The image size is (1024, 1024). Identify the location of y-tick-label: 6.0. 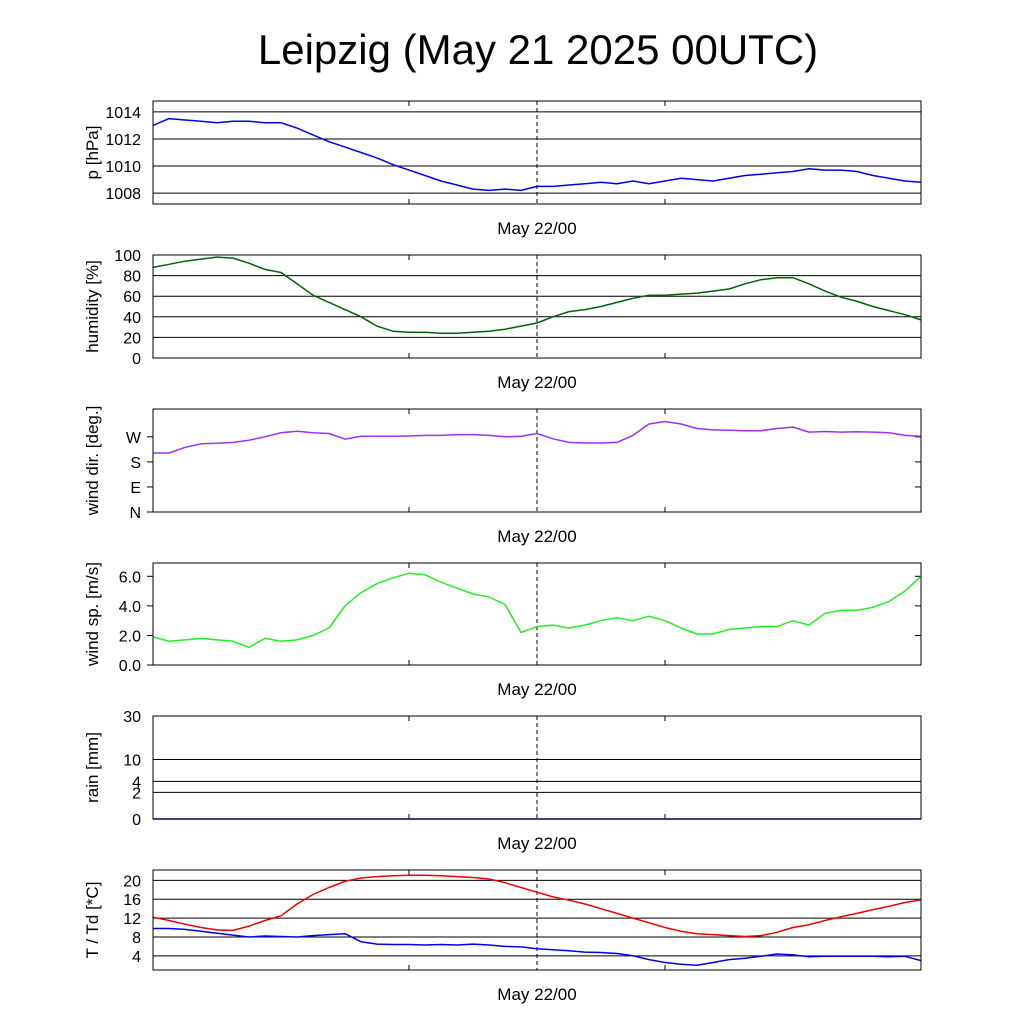
(130, 577).